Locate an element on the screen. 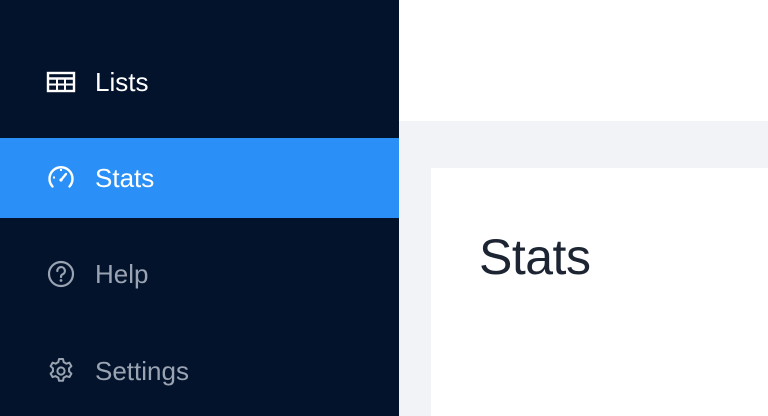 This screenshot has height=416, width=768. sidebar-item-stats: Stats is located at coordinates (199, 178).